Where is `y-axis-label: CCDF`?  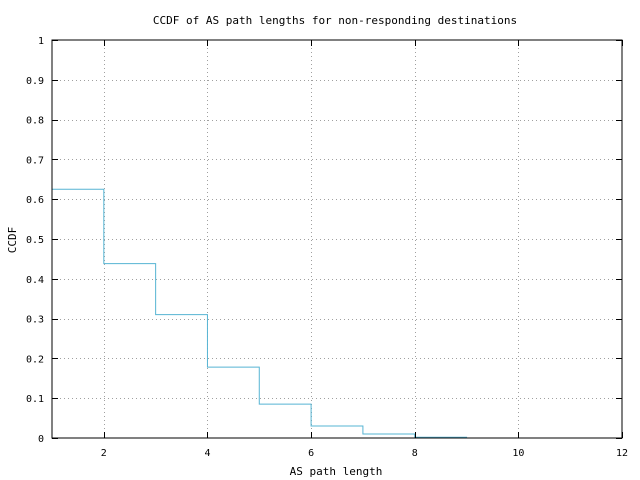
y-axis-label: CCDF is located at coordinates (12, 240).